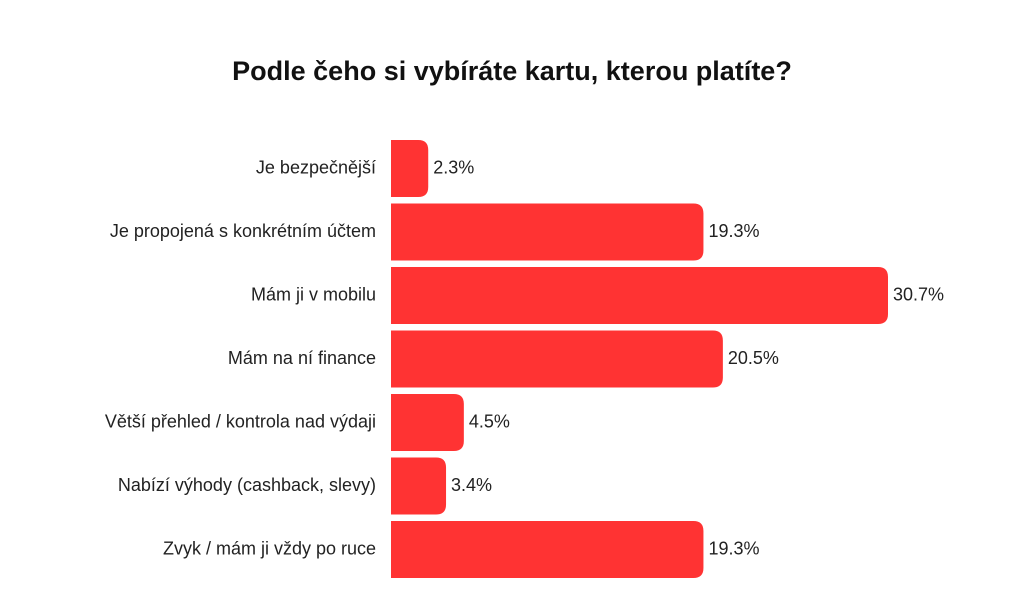 Image resolution: width=1024 pixels, height=610 pixels. I want to click on category-label: Mám na ní finance, so click(302, 358).